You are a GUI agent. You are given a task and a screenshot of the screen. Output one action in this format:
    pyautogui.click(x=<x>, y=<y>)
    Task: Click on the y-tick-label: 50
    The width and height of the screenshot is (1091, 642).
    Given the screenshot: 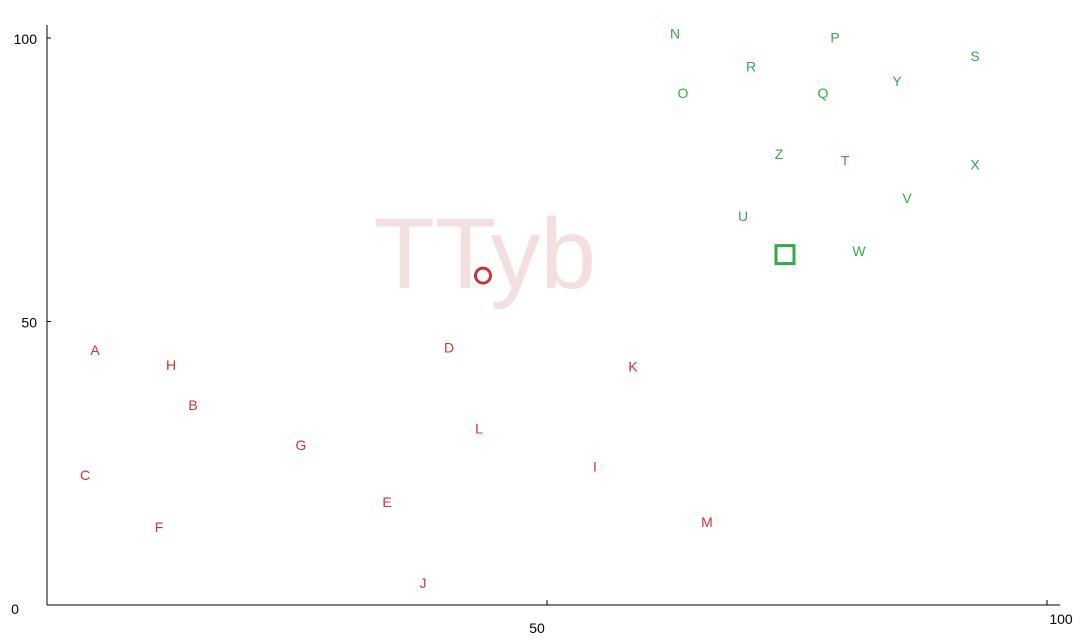 What is the action you would take?
    pyautogui.click(x=29, y=323)
    